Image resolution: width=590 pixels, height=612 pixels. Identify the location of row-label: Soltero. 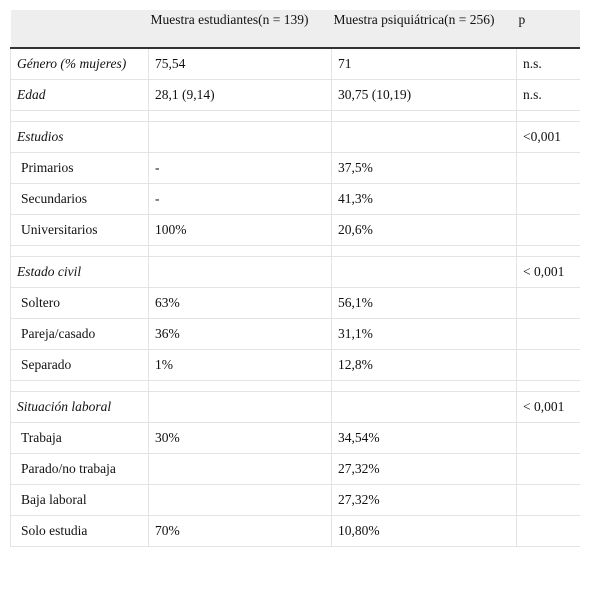
(79, 303).